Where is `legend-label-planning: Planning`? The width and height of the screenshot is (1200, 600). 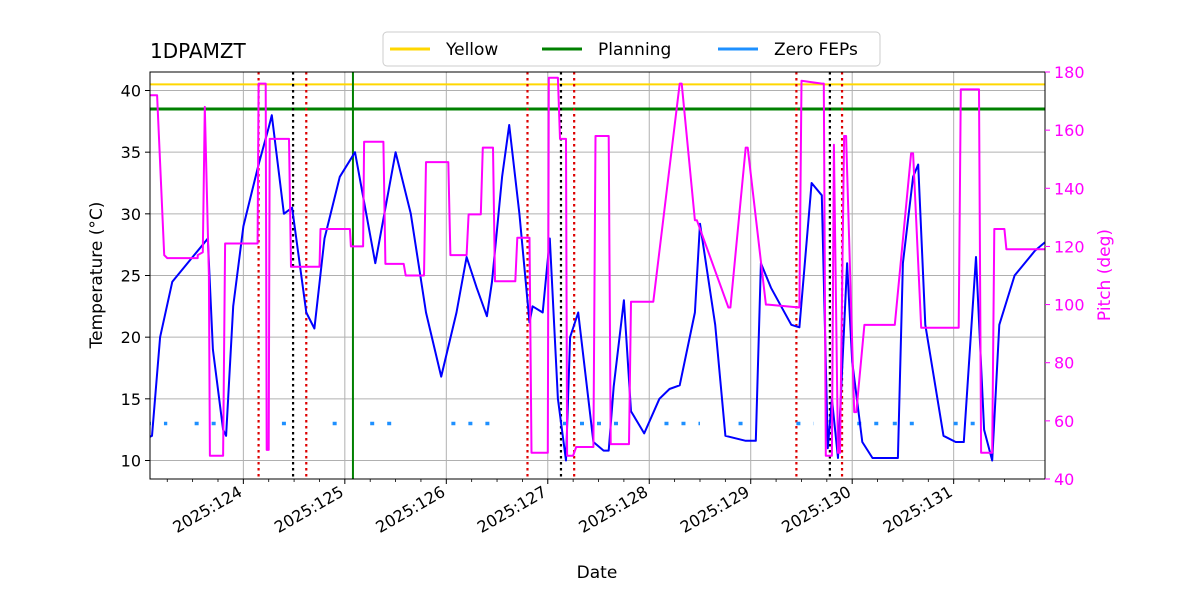 legend-label-planning: Planning is located at coordinates (634, 50).